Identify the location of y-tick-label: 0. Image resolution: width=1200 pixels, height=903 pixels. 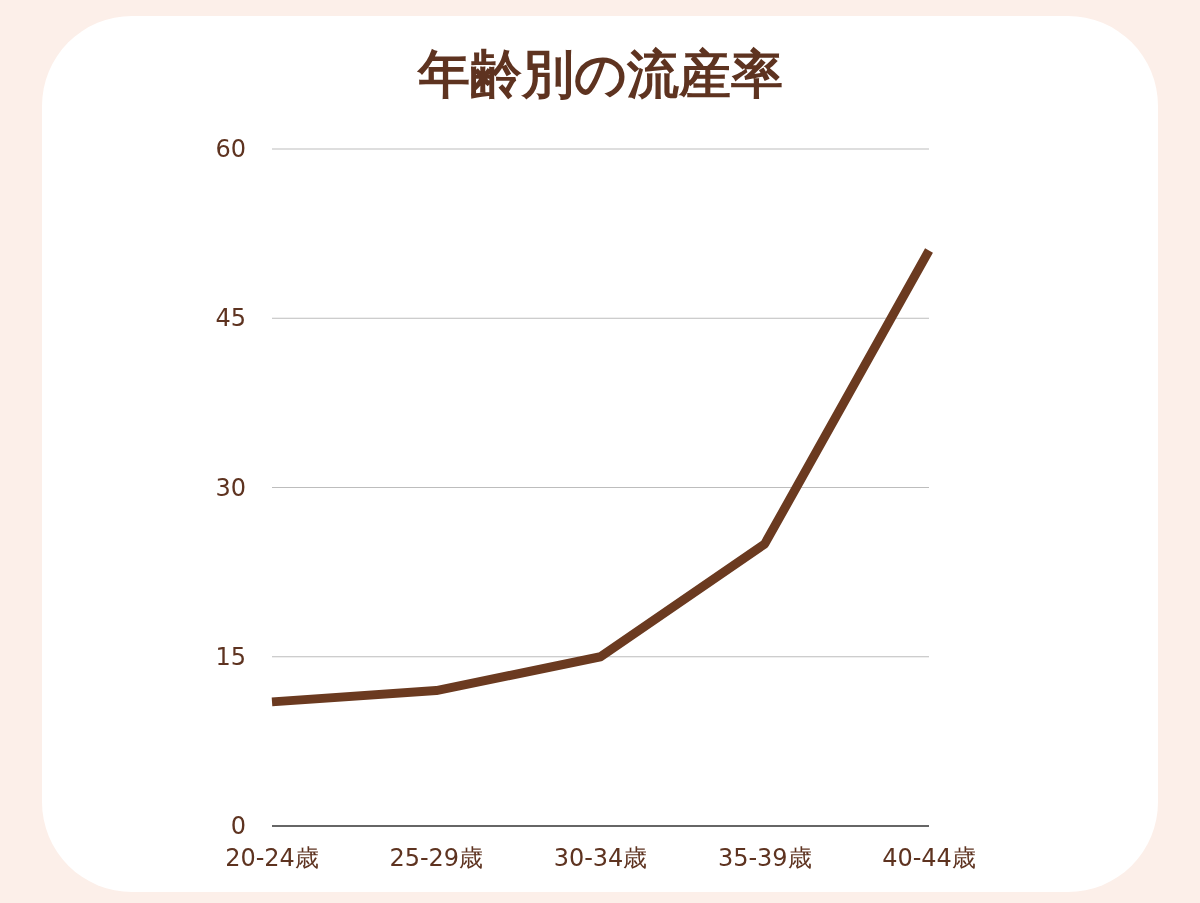
(238, 826).